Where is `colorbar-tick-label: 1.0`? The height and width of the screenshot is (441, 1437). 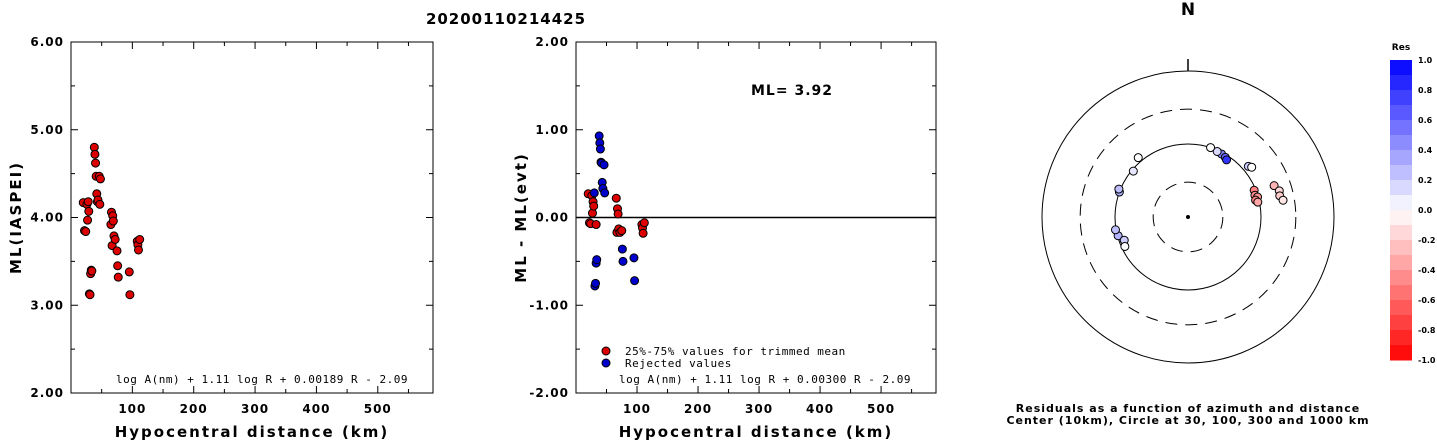
colorbar-tick-label: 1.0 is located at coordinates (1425, 60).